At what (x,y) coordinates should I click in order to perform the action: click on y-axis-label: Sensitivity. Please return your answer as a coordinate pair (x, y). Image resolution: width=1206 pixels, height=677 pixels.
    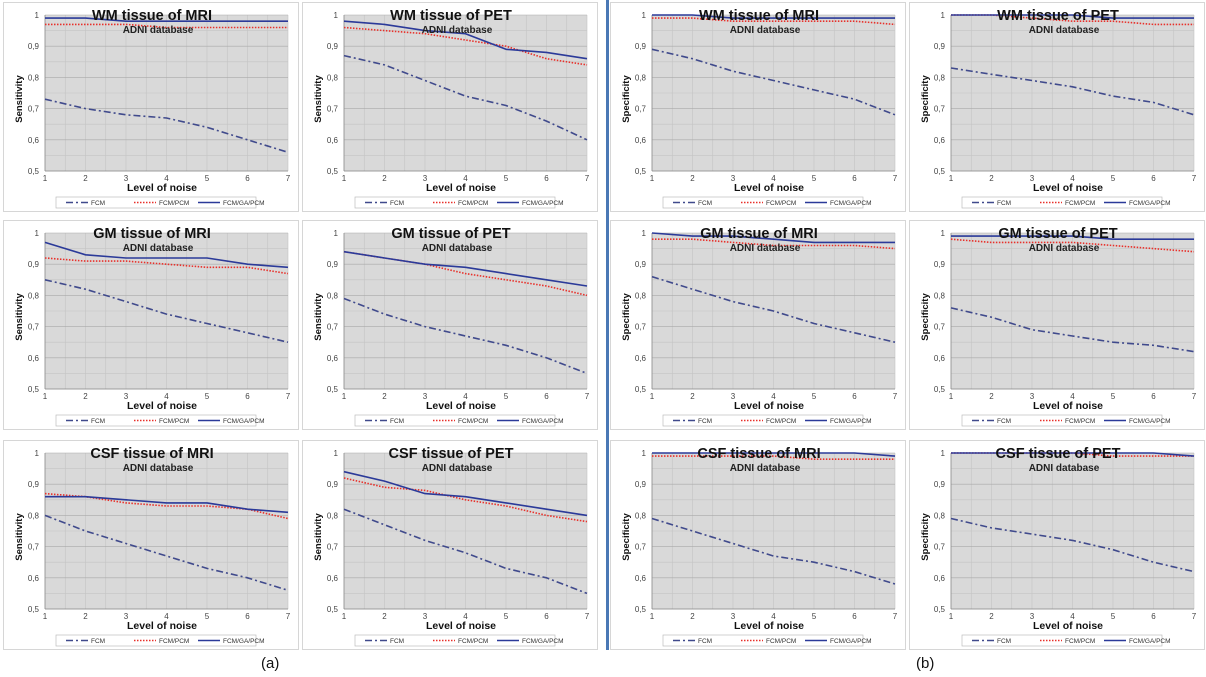
    Looking at the image, I should click on (19, 317).